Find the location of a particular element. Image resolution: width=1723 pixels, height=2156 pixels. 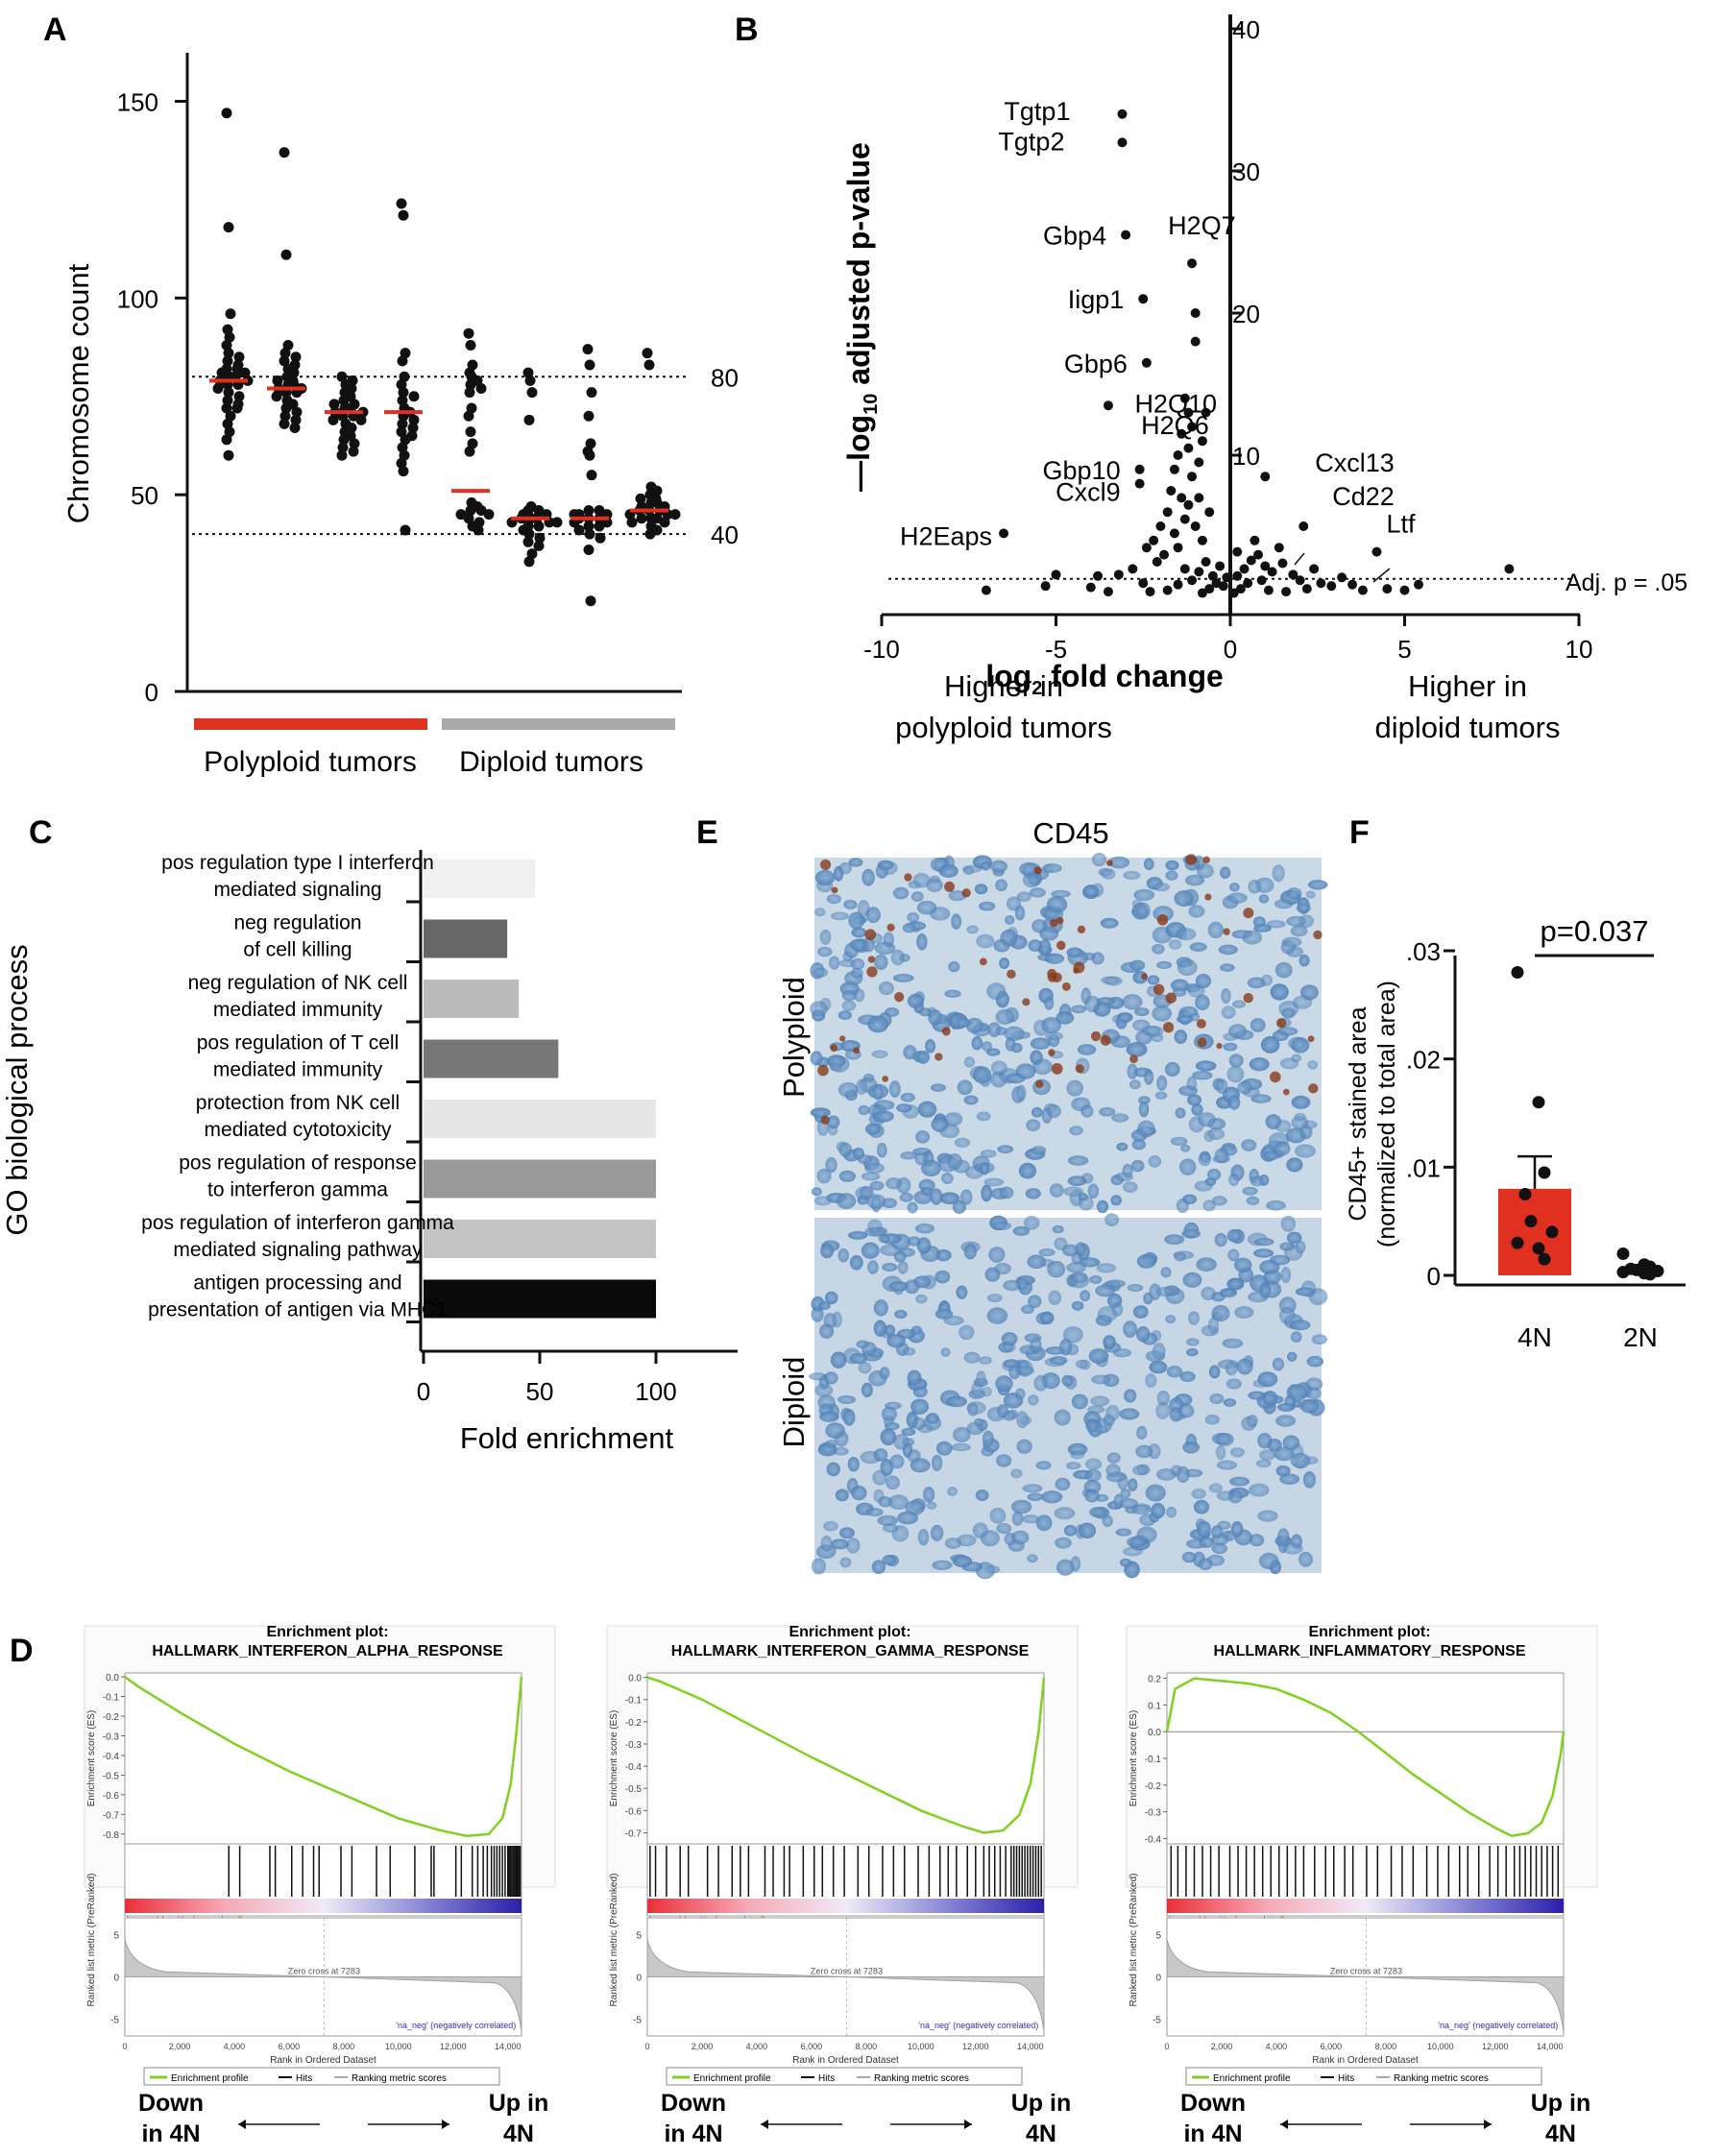

c-category-label-line1: pos regulation type I interferon is located at coordinates (297, 863).